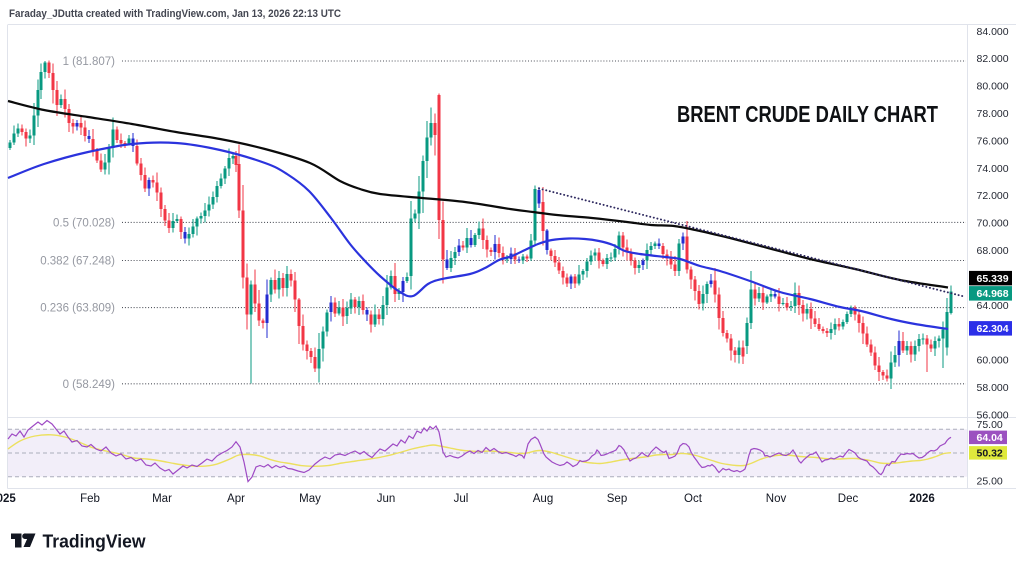  What do you see at coordinates (89, 62) in the screenshot?
I see `svg-text: 1 (81.807)` at bounding box center [89, 62].